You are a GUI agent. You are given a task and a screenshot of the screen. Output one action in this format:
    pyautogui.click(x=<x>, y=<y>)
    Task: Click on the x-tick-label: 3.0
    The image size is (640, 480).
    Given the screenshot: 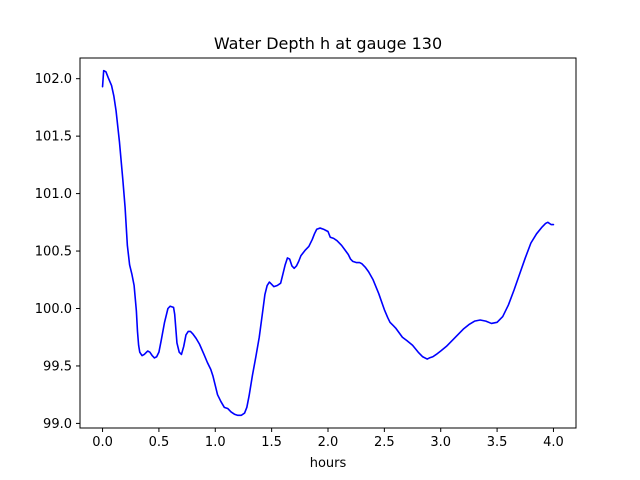 What is the action you would take?
    pyautogui.click(x=440, y=442)
    